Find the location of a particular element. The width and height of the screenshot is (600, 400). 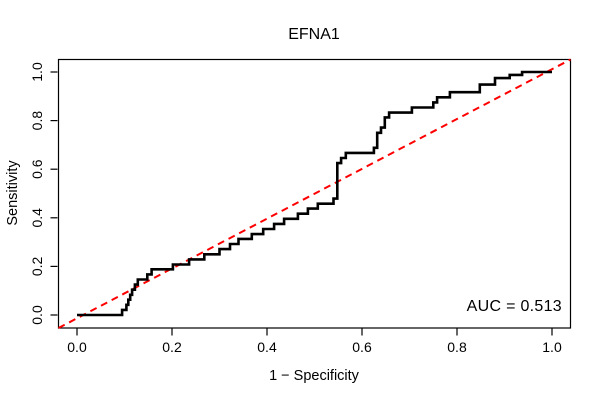

x-tick-label: 0.4 is located at coordinates (267, 347).